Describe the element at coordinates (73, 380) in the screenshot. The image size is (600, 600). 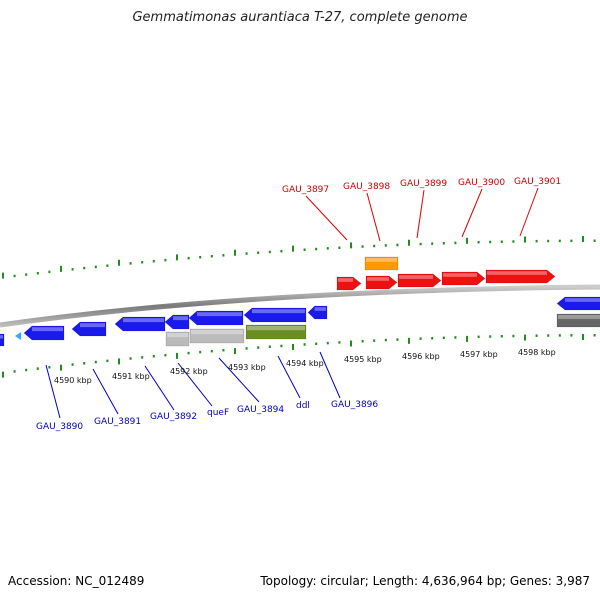
I see `kbp-label: 4590 kbp` at that location.